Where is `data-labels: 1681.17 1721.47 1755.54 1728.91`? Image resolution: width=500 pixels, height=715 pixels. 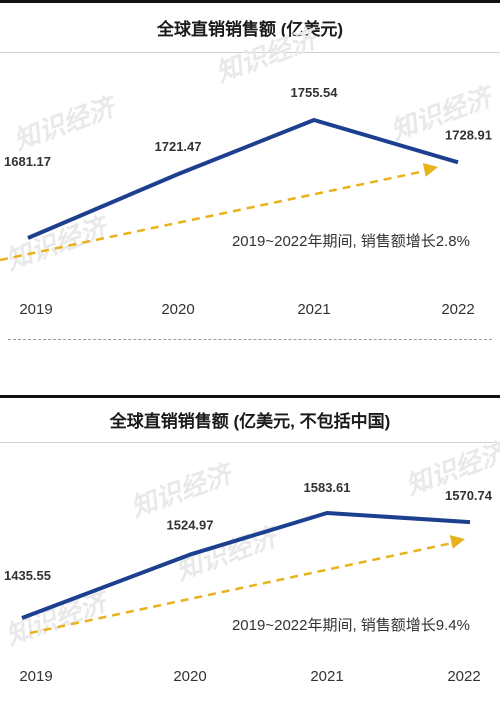
data-labels: 1681.17 1721.47 1755.54 1728.91 is located at coordinates (248, 127).